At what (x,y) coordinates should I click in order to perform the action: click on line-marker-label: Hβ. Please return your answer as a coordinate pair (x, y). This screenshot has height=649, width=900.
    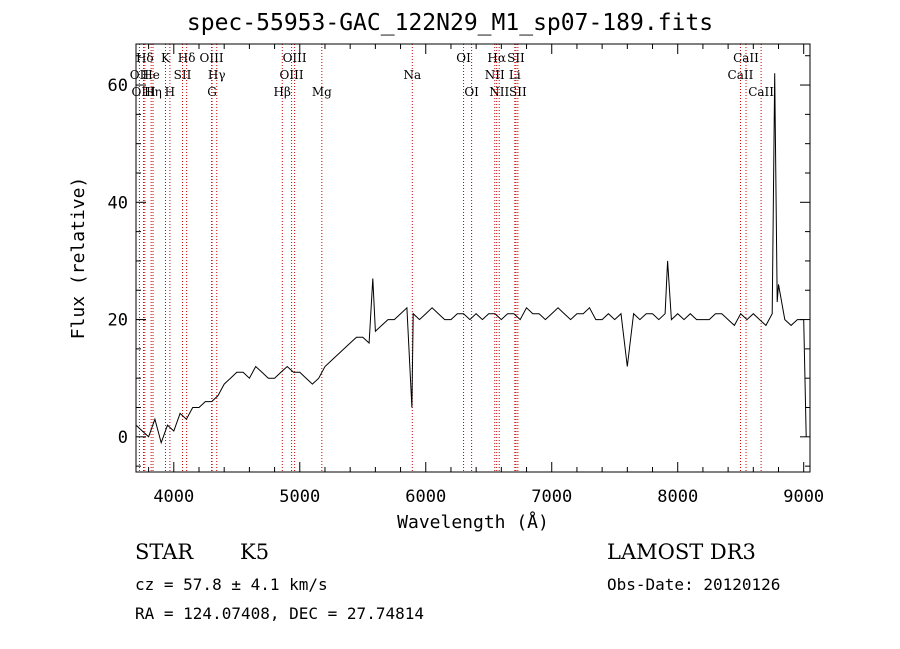
    Looking at the image, I should click on (282, 92).